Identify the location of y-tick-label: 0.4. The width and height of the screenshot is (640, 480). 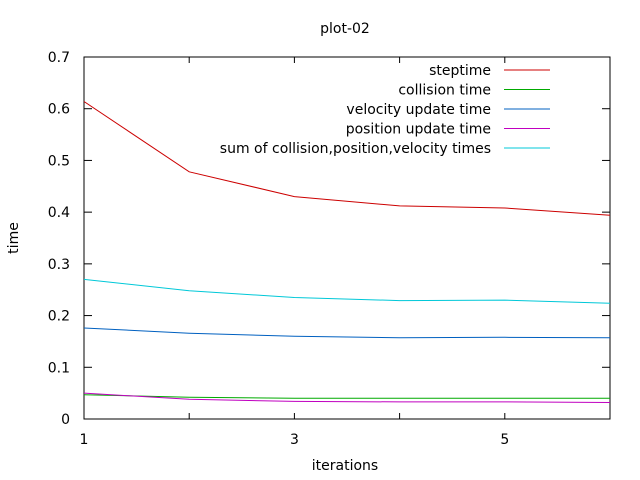
(59, 213).